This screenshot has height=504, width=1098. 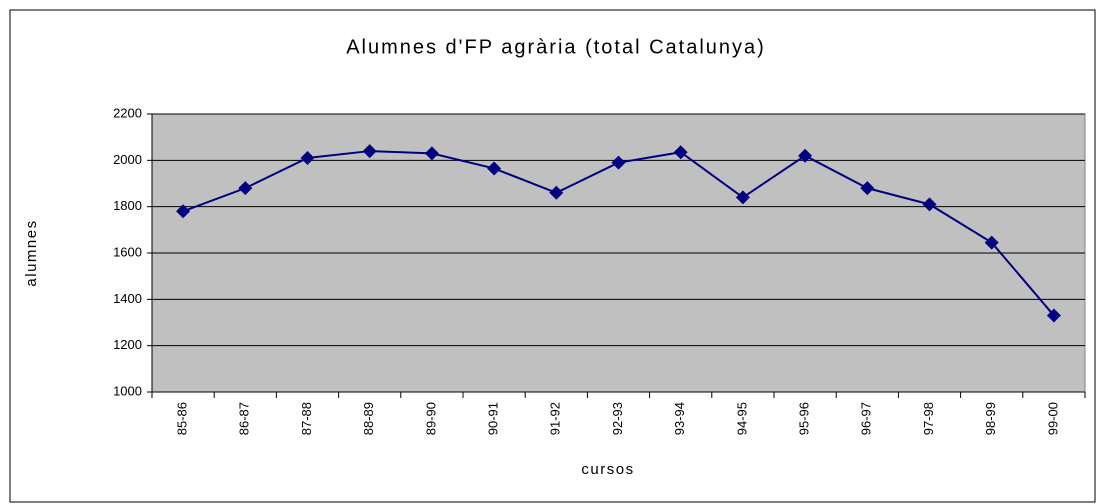 I want to click on y-tick-label: 2200, so click(x=127, y=112).